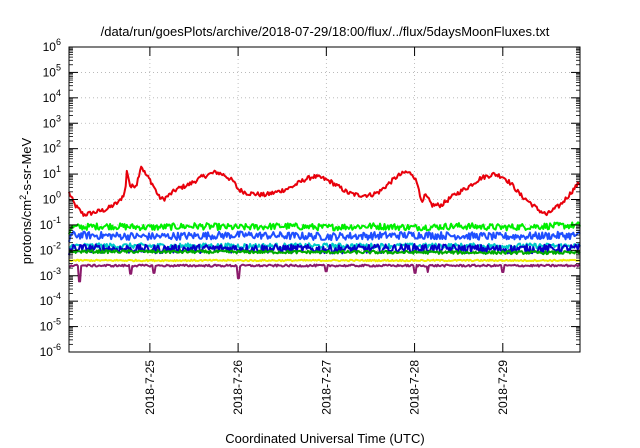  I want to click on y-tick-label: 10⁻⁵, so click(50, 325).